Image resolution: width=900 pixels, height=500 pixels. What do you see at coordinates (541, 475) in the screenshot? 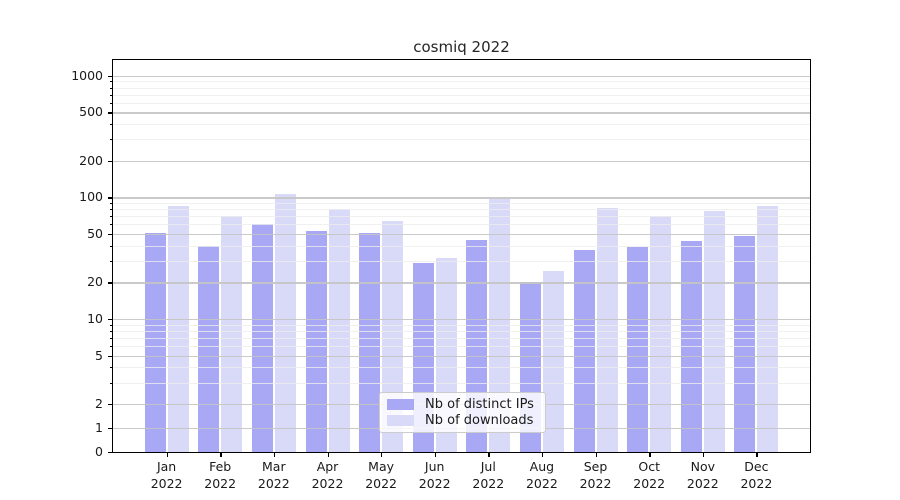
I see `x-tick-label: Aug 2022` at bounding box center [541, 475].